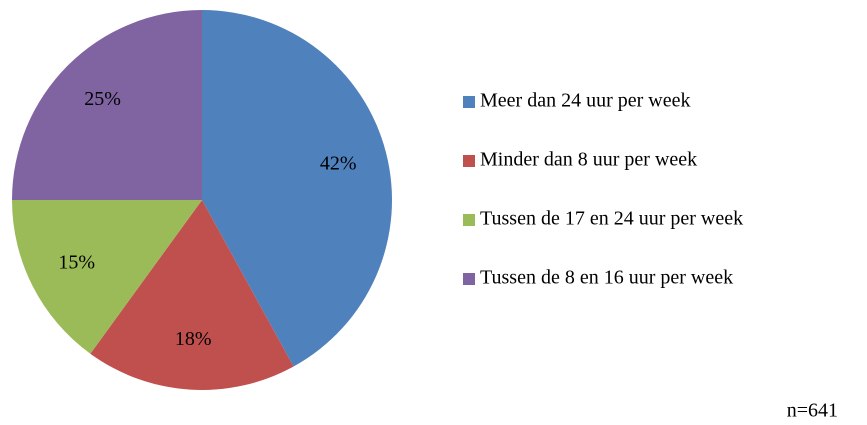 This screenshot has height=425, width=867. I want to click on sample-size: n=641, so click(812, 411).